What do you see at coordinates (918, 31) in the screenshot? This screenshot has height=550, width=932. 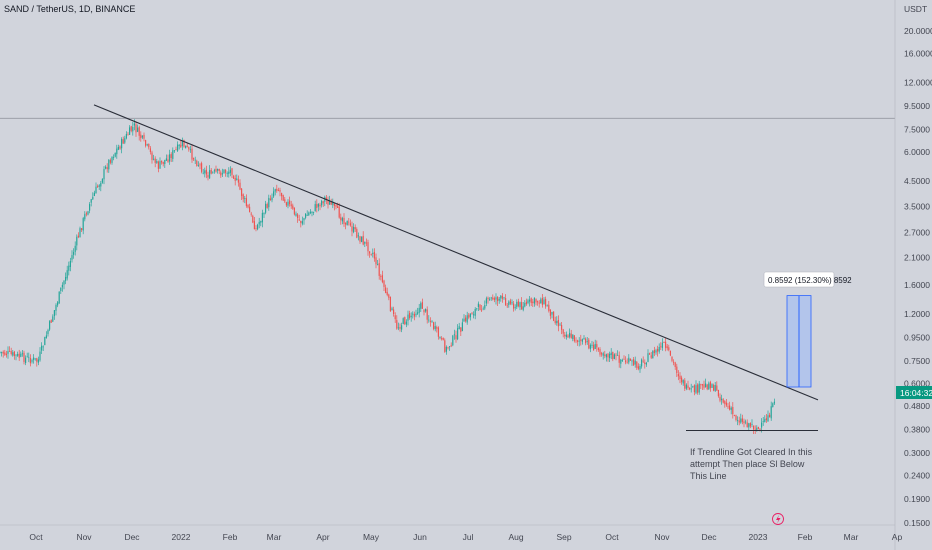 I see `price-tick-0: 20.0000` at bounding box center [918, 31].